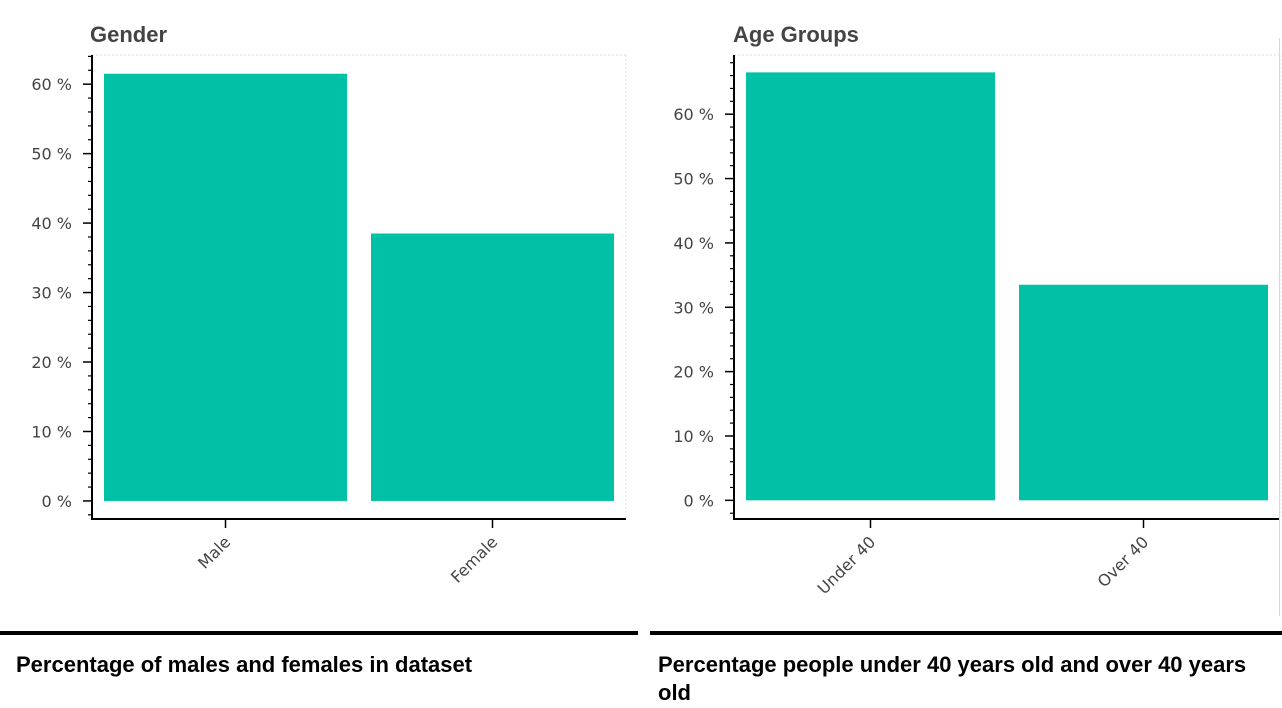 The width and height of the screenshot is (1282, 708). I want to click on x-tick-label: Female, so click(474, 559).